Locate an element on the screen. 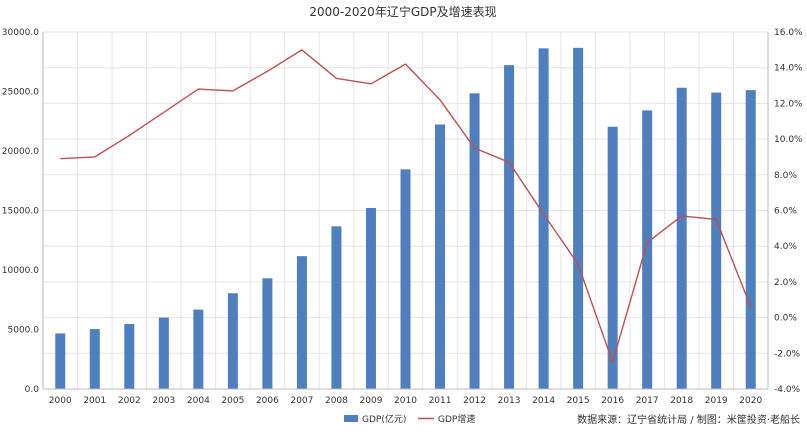 The height and width of the screenshot is (437, 807). bar-gdp-2004 is located at coordinates (198, 349).